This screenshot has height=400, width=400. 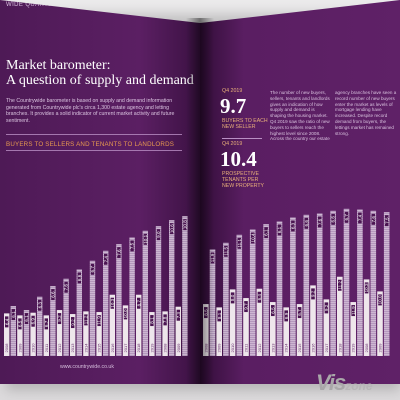 I want to click on bar-year-label: 2018, so click(x=138, y=348).